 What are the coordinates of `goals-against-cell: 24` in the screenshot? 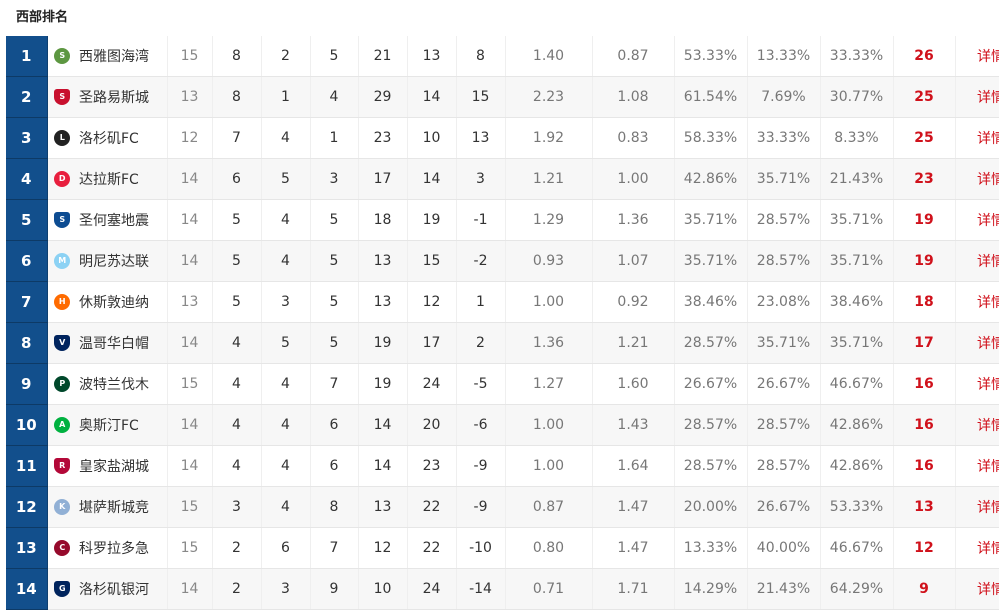 It's located at (432, 384).